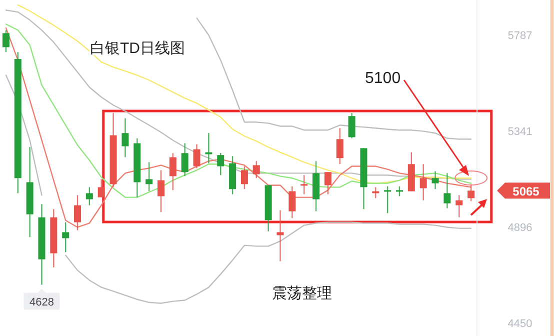 Image resolution: width=554 pixels, height=336 pixels. Describe the element at coordinates (302, 293) in the screenshot. I see `annotation: 震荡整理` at that location.